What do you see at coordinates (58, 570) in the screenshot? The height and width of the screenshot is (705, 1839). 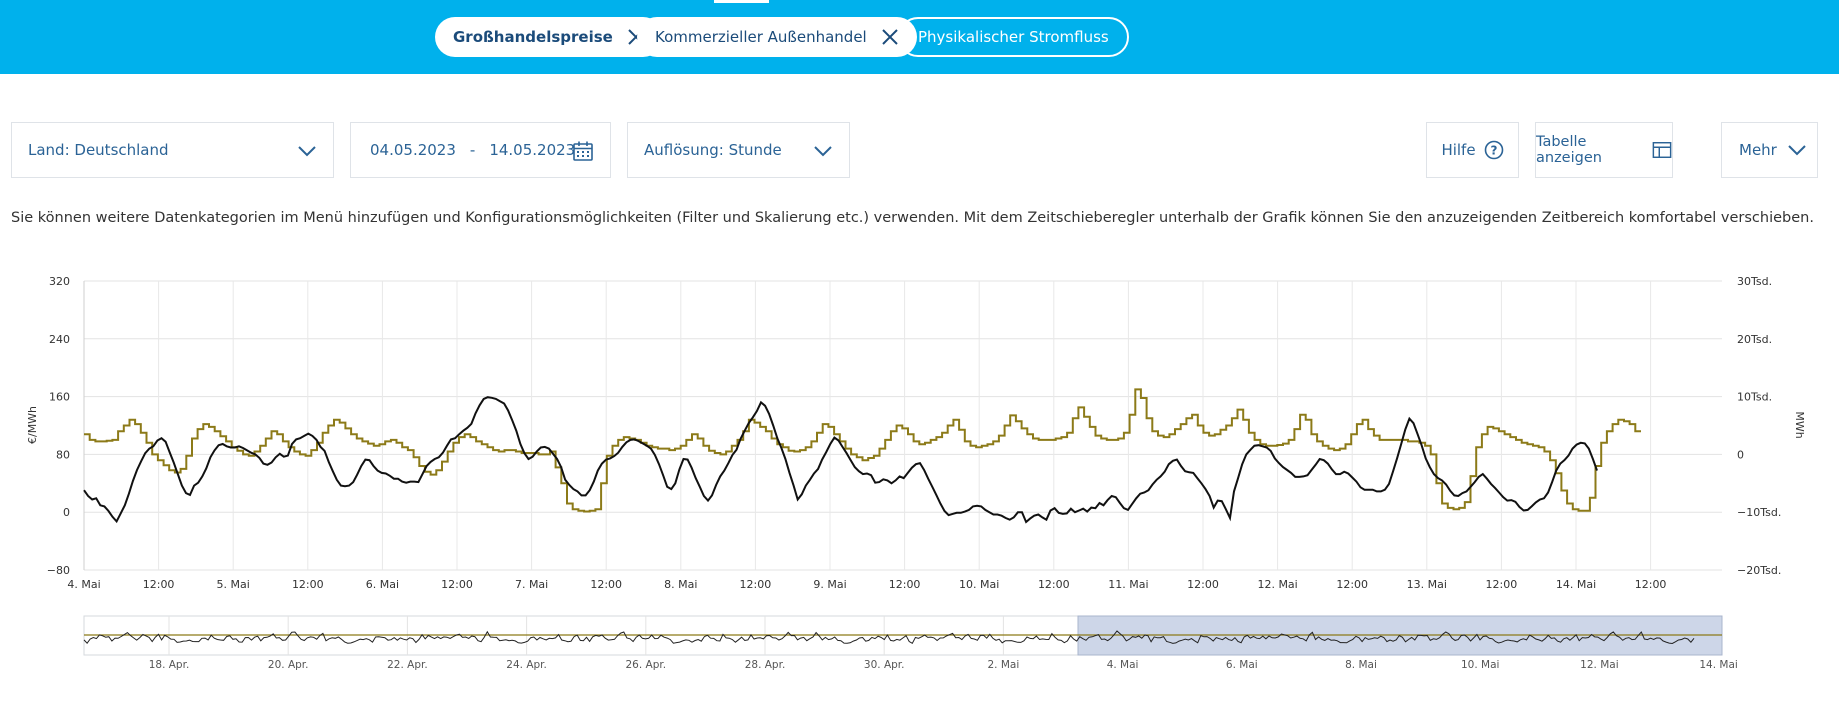 I see `y-left-tick-label: −80` at bounding box center [58, 570].